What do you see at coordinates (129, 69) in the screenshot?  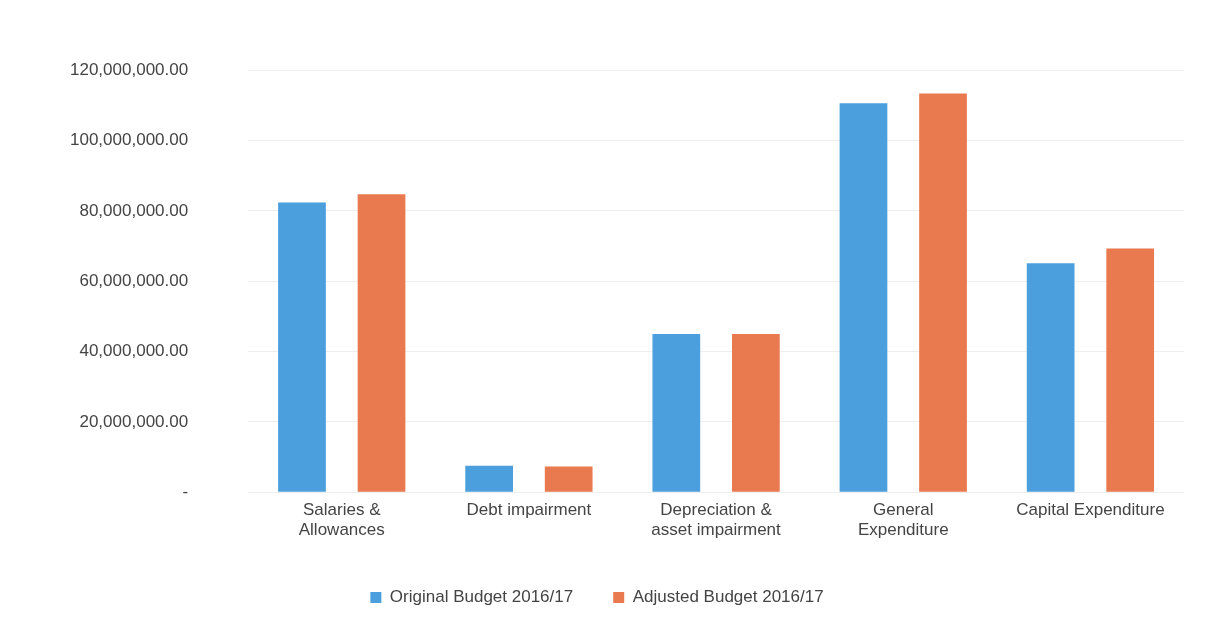 I see `y-tick-label: 120,000,000.00` at bounding box center [129, 69].